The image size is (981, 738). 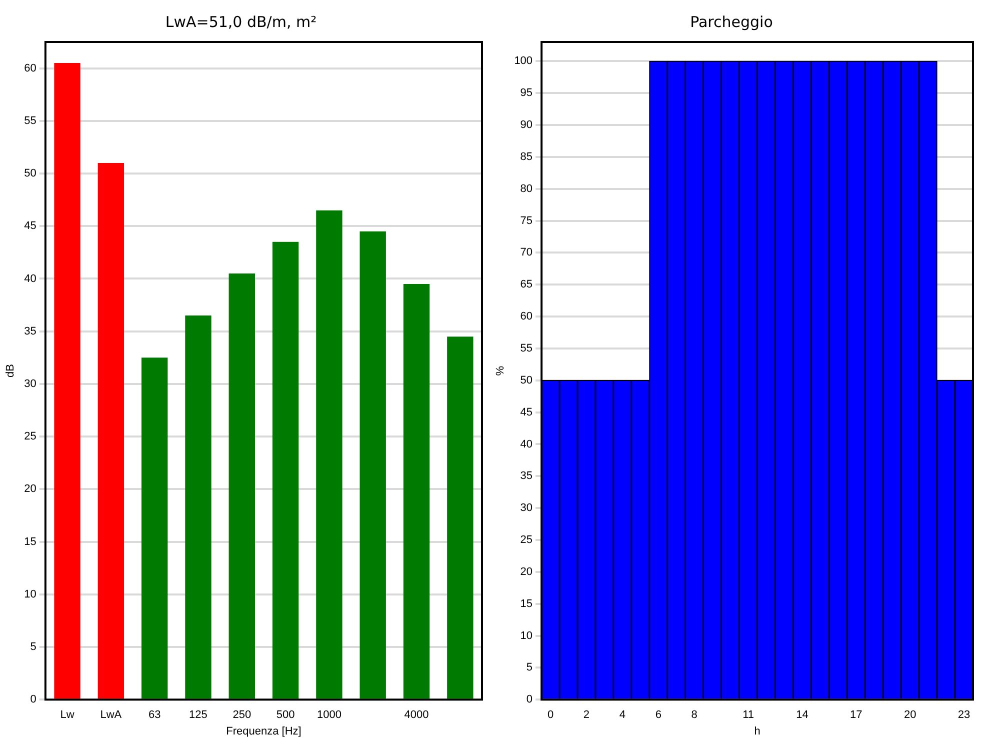 What do you see at coordinates (285, 715) in the screenshot?
I see `x-tick-label: 500` at bounding box center [285, 715].